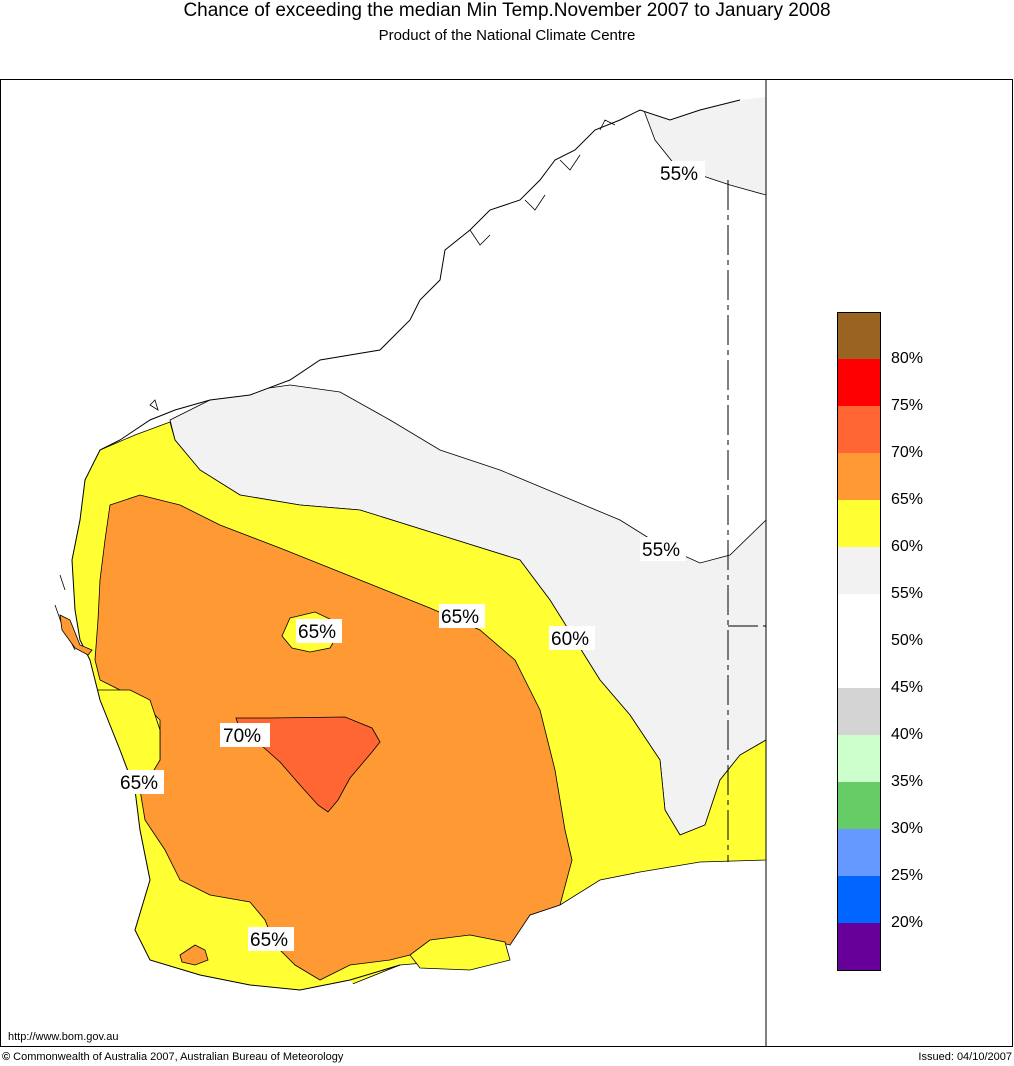 Image resolution: width=1014 pixels, height=1066 pixels. What do you see at coordinates (907, 452) in the screenshot?
I see `legend-label: 70%` at bounding box center [907, 452].